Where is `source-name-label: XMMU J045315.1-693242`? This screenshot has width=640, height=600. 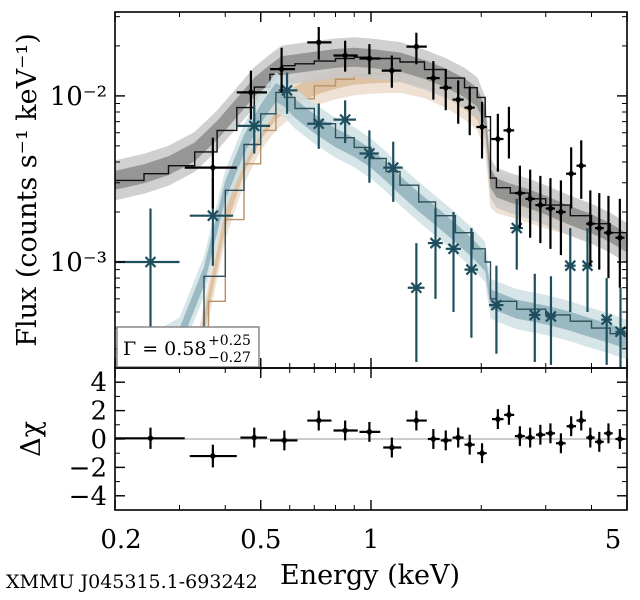
source-name-label: XMMU J045315.1-693242 is located at coordinates (132, 582).